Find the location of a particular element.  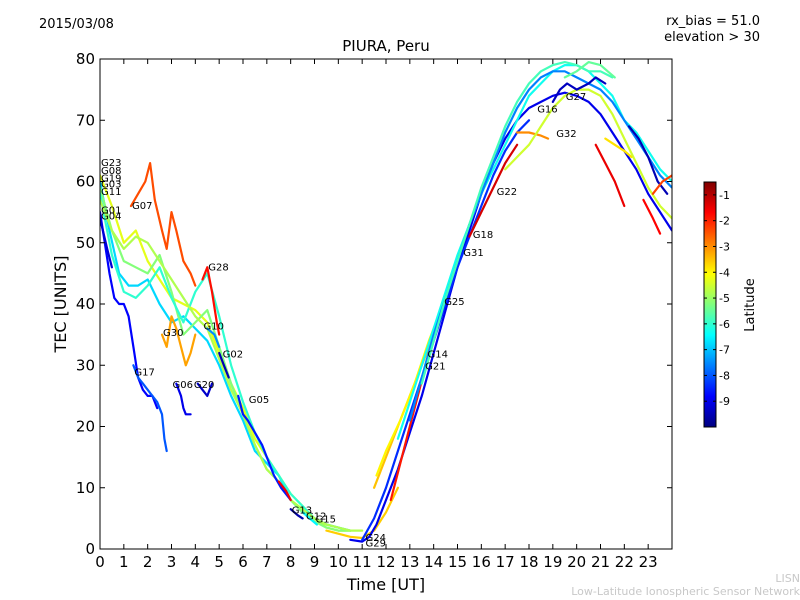

trace-g20 is located at coordinates (205, 389).